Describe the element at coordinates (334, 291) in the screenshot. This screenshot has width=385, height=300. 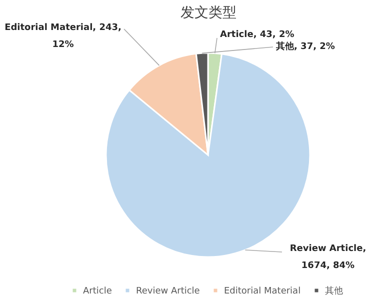
I see `legend-label: 其他` at that location.